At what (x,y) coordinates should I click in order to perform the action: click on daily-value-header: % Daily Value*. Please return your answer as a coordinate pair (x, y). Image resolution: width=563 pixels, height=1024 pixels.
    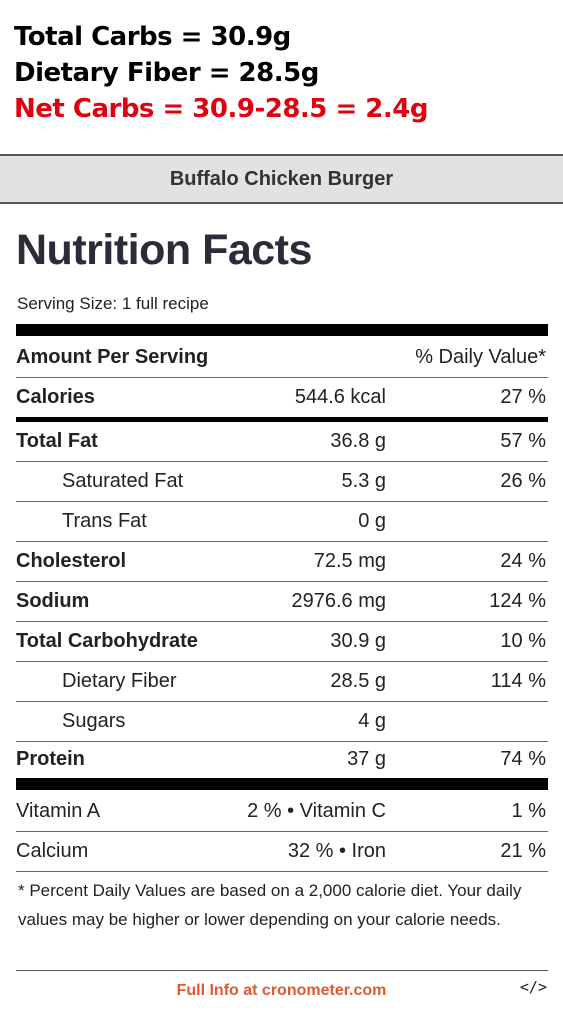
    Looking at the image, I should click on (480, 357).